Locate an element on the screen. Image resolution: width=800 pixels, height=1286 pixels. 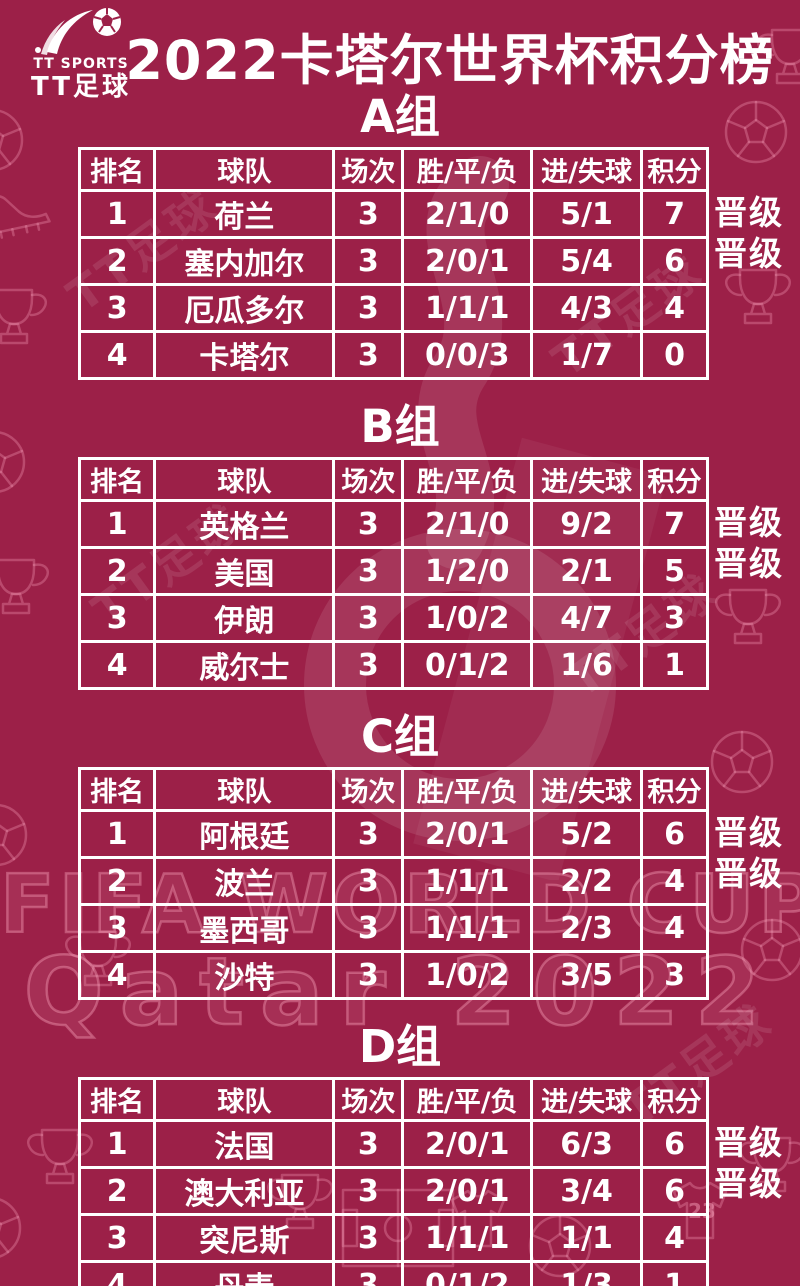
header-row: 排名 球队 场次 胜/平/负 进/失球 积分 is located at coordinates (393, 789).